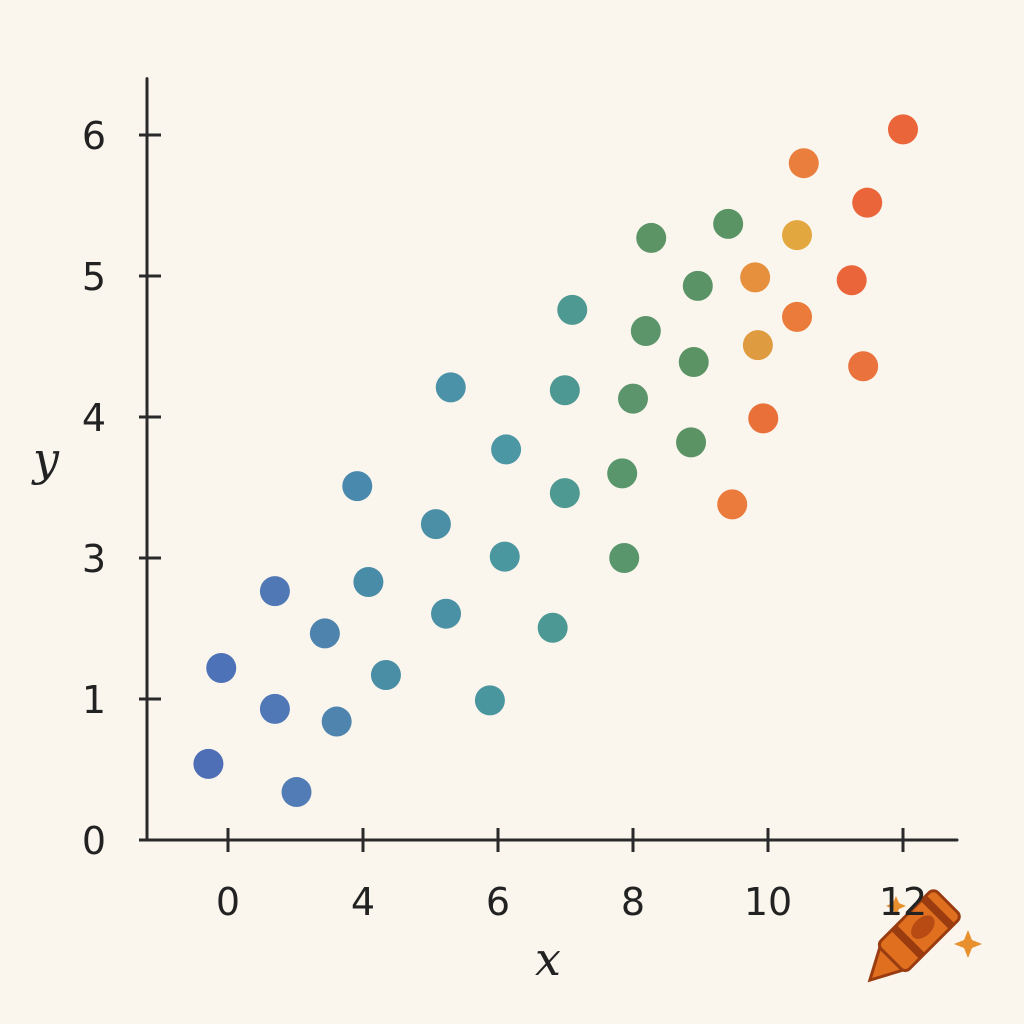 The image size is (1024, 1024). I want to click on y-axis-label: y, so click(45, 459).